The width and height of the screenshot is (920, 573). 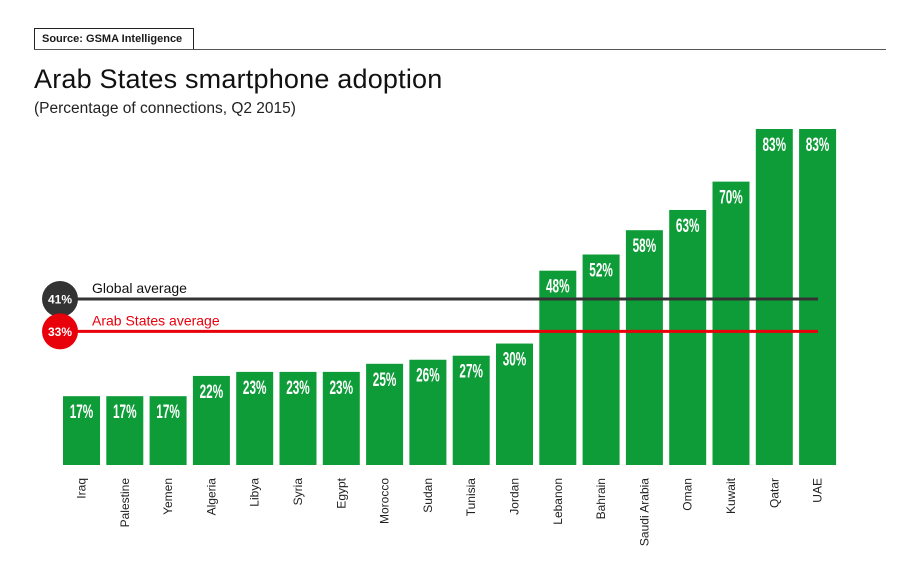 What do you see at coordinates (644, 512) in the screenshot?
I see `category-tick-label: Saudi Arabia` at bounding box center [644, 512].